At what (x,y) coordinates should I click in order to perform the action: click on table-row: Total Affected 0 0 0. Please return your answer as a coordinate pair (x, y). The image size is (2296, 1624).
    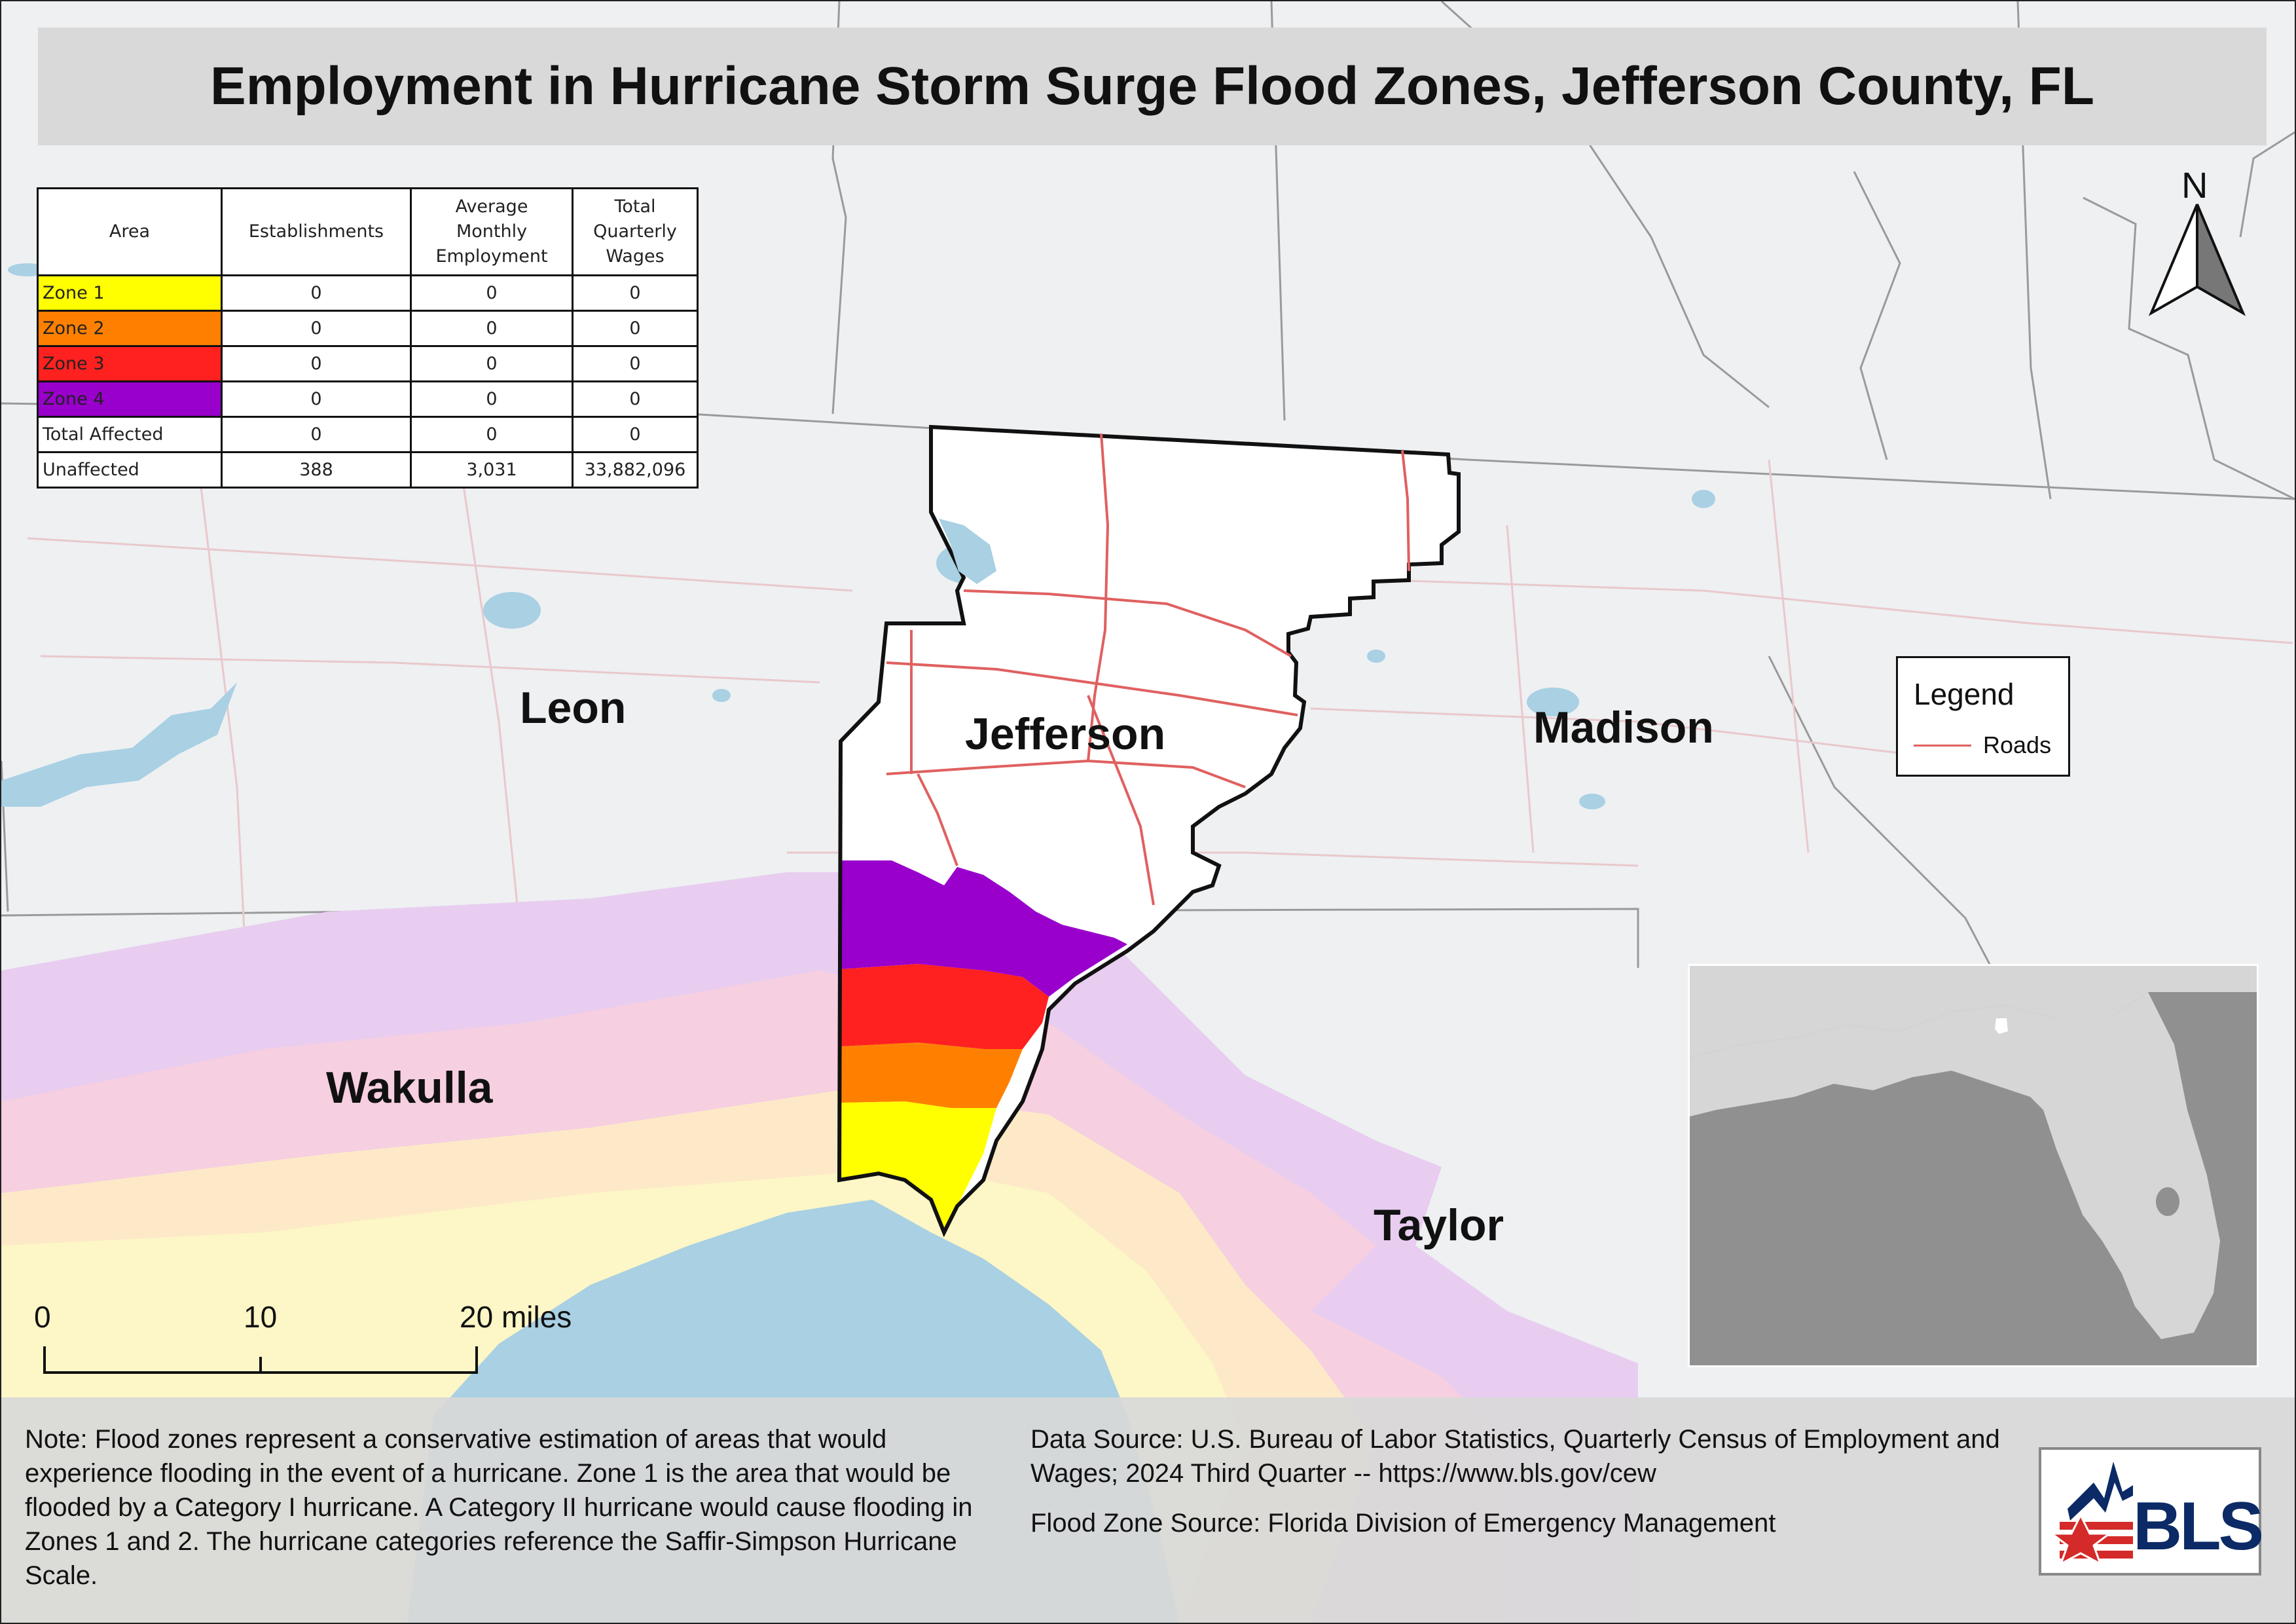
    Looking at the image, I should click on (368, 434).